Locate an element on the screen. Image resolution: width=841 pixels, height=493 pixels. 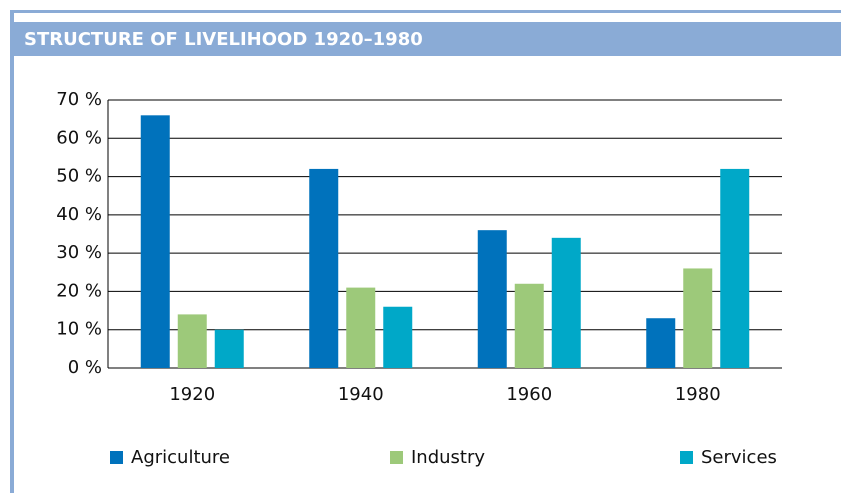
legend-label: Industry is located at coordinates (448, 457).